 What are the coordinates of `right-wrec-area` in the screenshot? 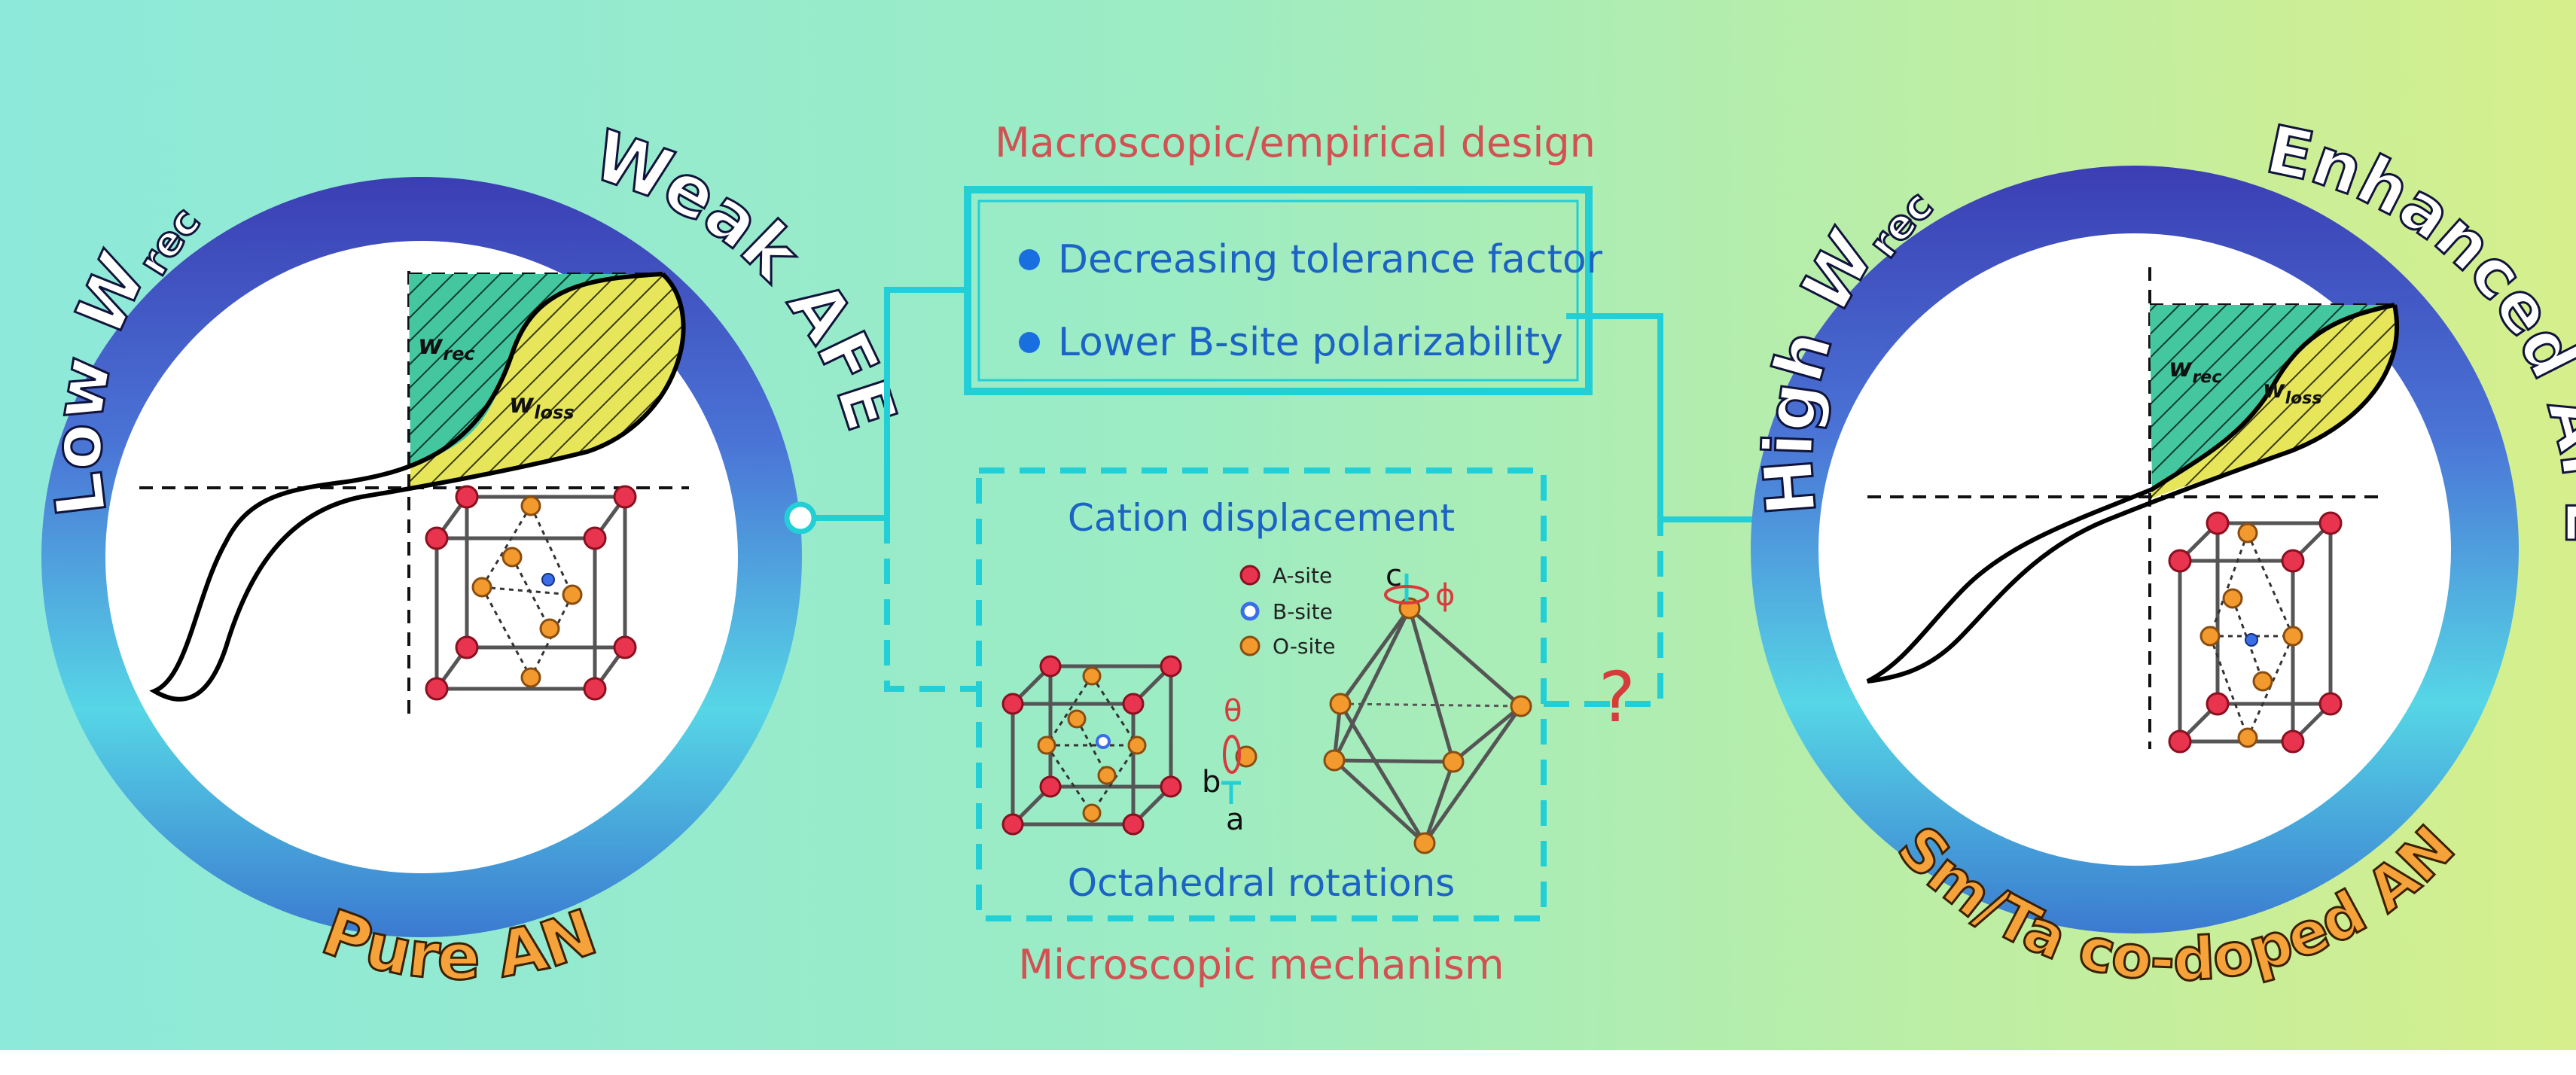 It's located at (2272, 397).